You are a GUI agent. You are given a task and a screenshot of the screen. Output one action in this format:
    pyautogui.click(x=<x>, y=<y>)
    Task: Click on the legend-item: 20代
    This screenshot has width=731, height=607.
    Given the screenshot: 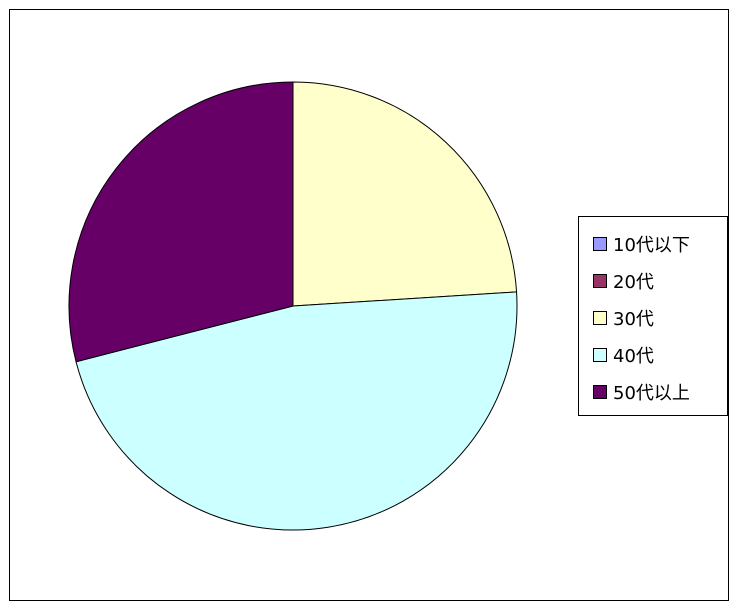 What is the action you would take?
    pyautogui.click(x=660, y=280)
    